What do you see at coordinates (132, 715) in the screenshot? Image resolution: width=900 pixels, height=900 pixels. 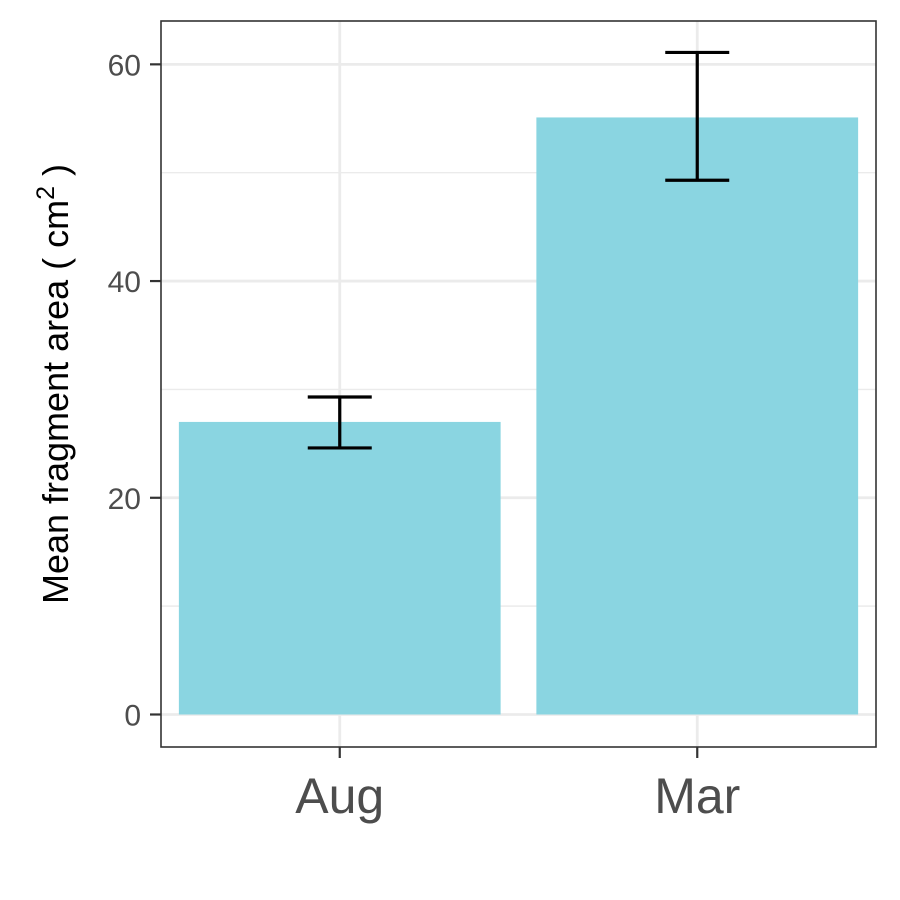 I see `y-tick-label: 0` at bounding box center [132, 715].